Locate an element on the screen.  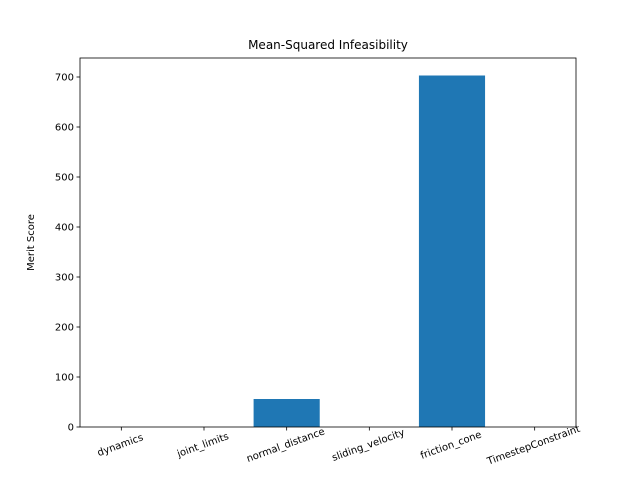
chart-title: Mean-Squared Infeasibility is located at coordinates (328, 45).